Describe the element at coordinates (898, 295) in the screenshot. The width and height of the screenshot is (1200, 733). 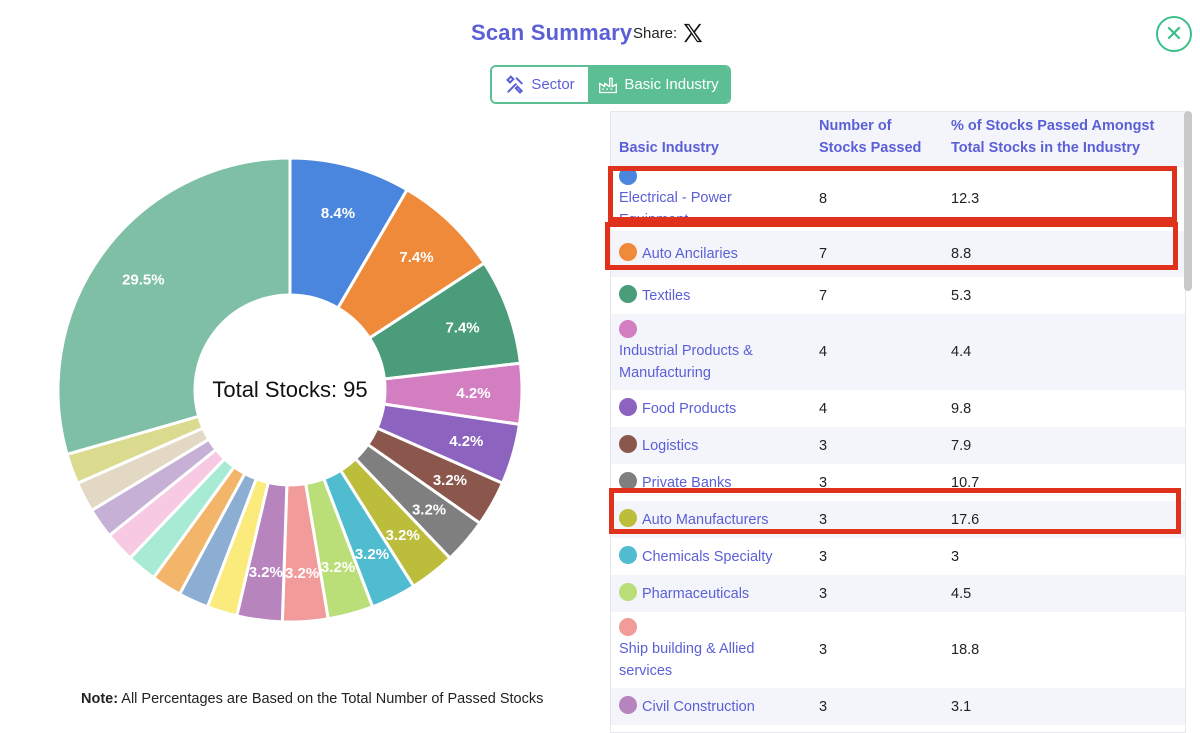
I see `table-row: Textiles 7 5.3` at that location.